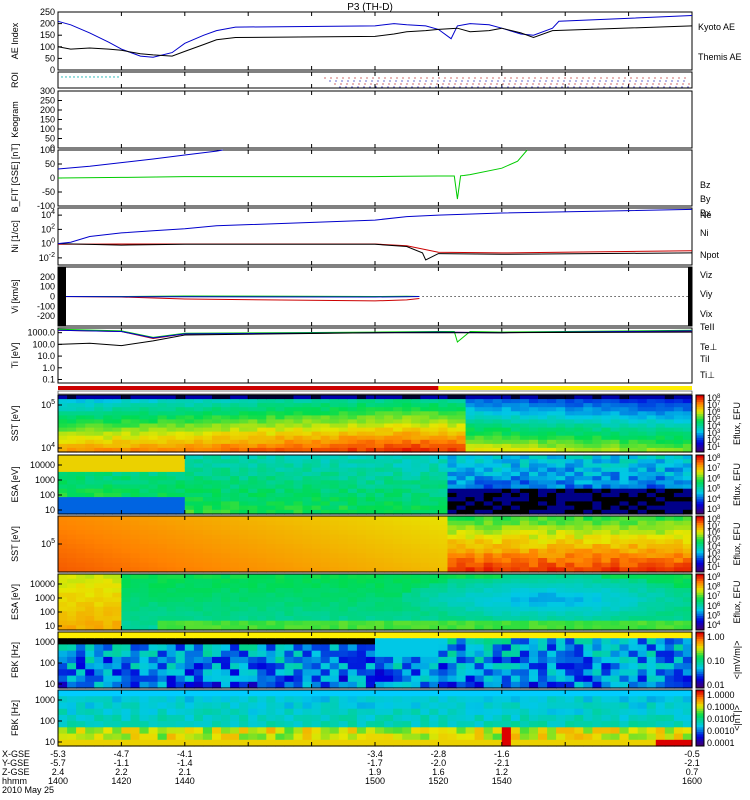 The height and width of the screenshot is (800, 750). Describe the element at coordinates (704, 233) in the screenshot. I see `legend-ni: Ni` at that location.